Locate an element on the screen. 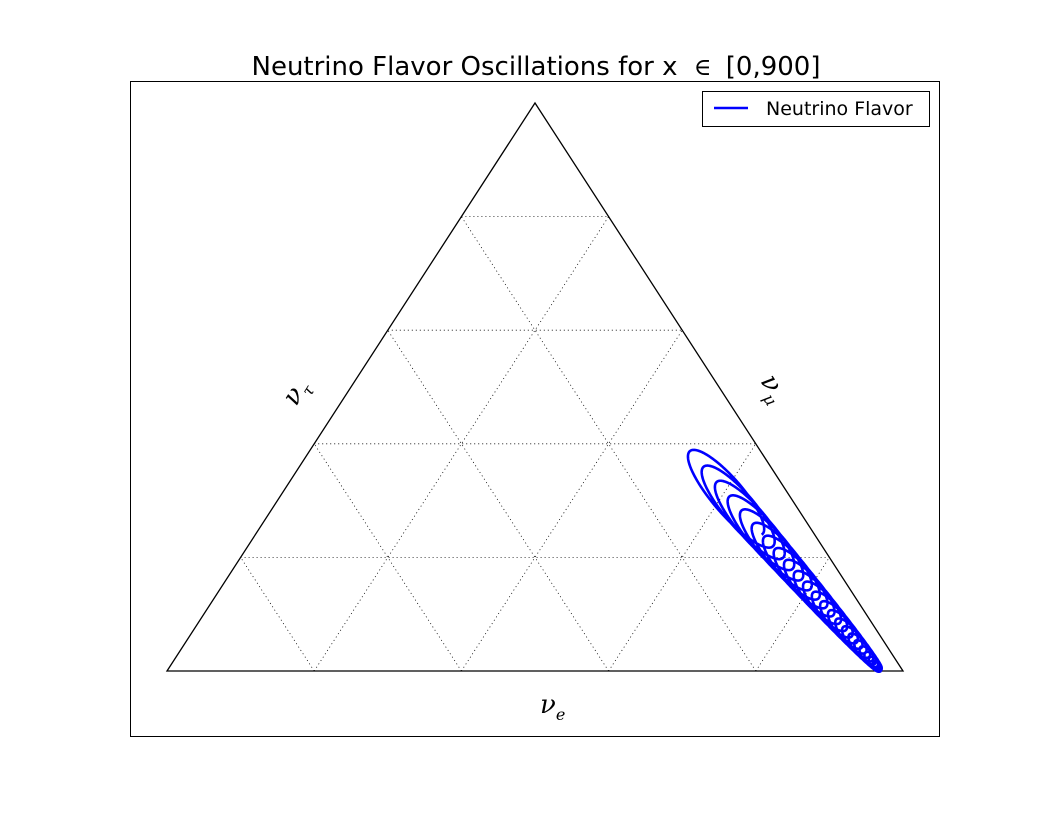 The width and height of the screenshot is (1043, 818). bottom-axis-label: νe is located at coordinates (552, 707).